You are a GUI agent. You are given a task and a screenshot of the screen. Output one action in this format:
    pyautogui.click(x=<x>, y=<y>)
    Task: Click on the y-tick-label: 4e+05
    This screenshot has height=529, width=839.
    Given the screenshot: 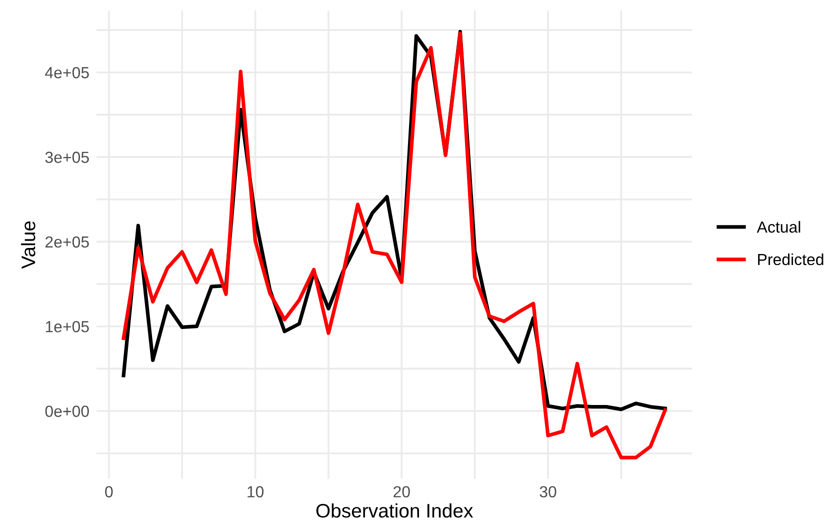 What is the action you would take?
    pyautogui.click(x=67, y=72)
    